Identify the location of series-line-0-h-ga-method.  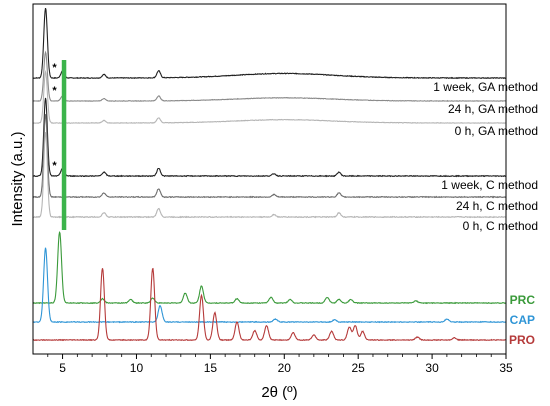
(269, 96).